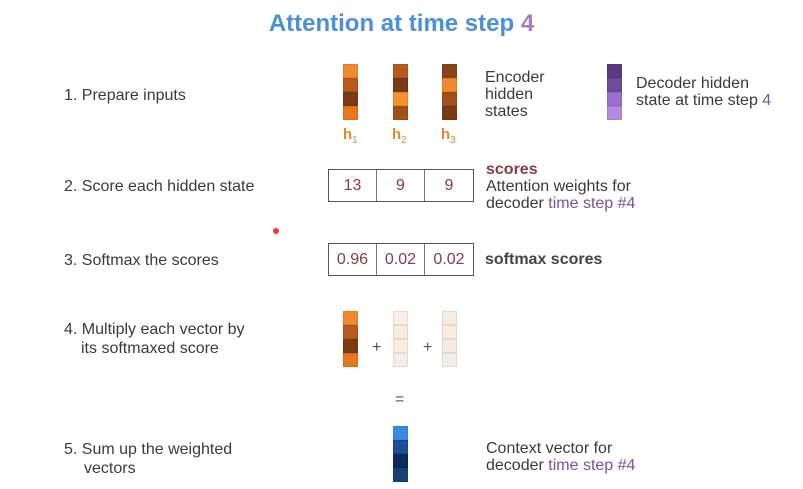 The image size is (803, 489). I want to click on h2-label: h2, so click(399, 136).